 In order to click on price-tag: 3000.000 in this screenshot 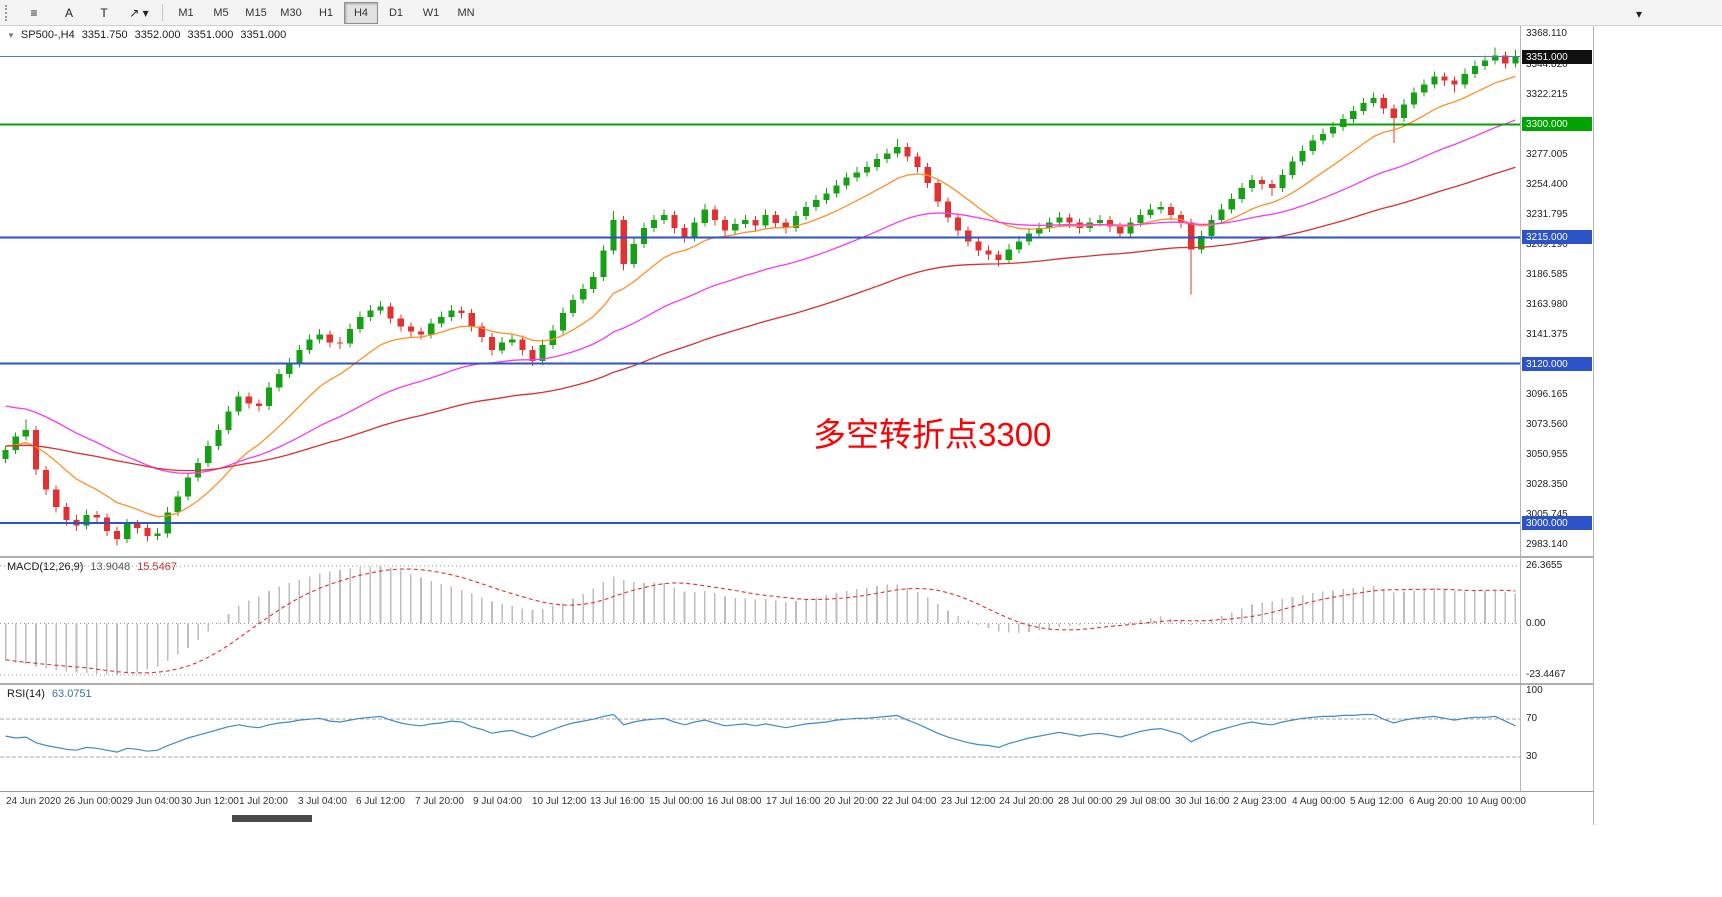, I will do `click(1557, 523)`.